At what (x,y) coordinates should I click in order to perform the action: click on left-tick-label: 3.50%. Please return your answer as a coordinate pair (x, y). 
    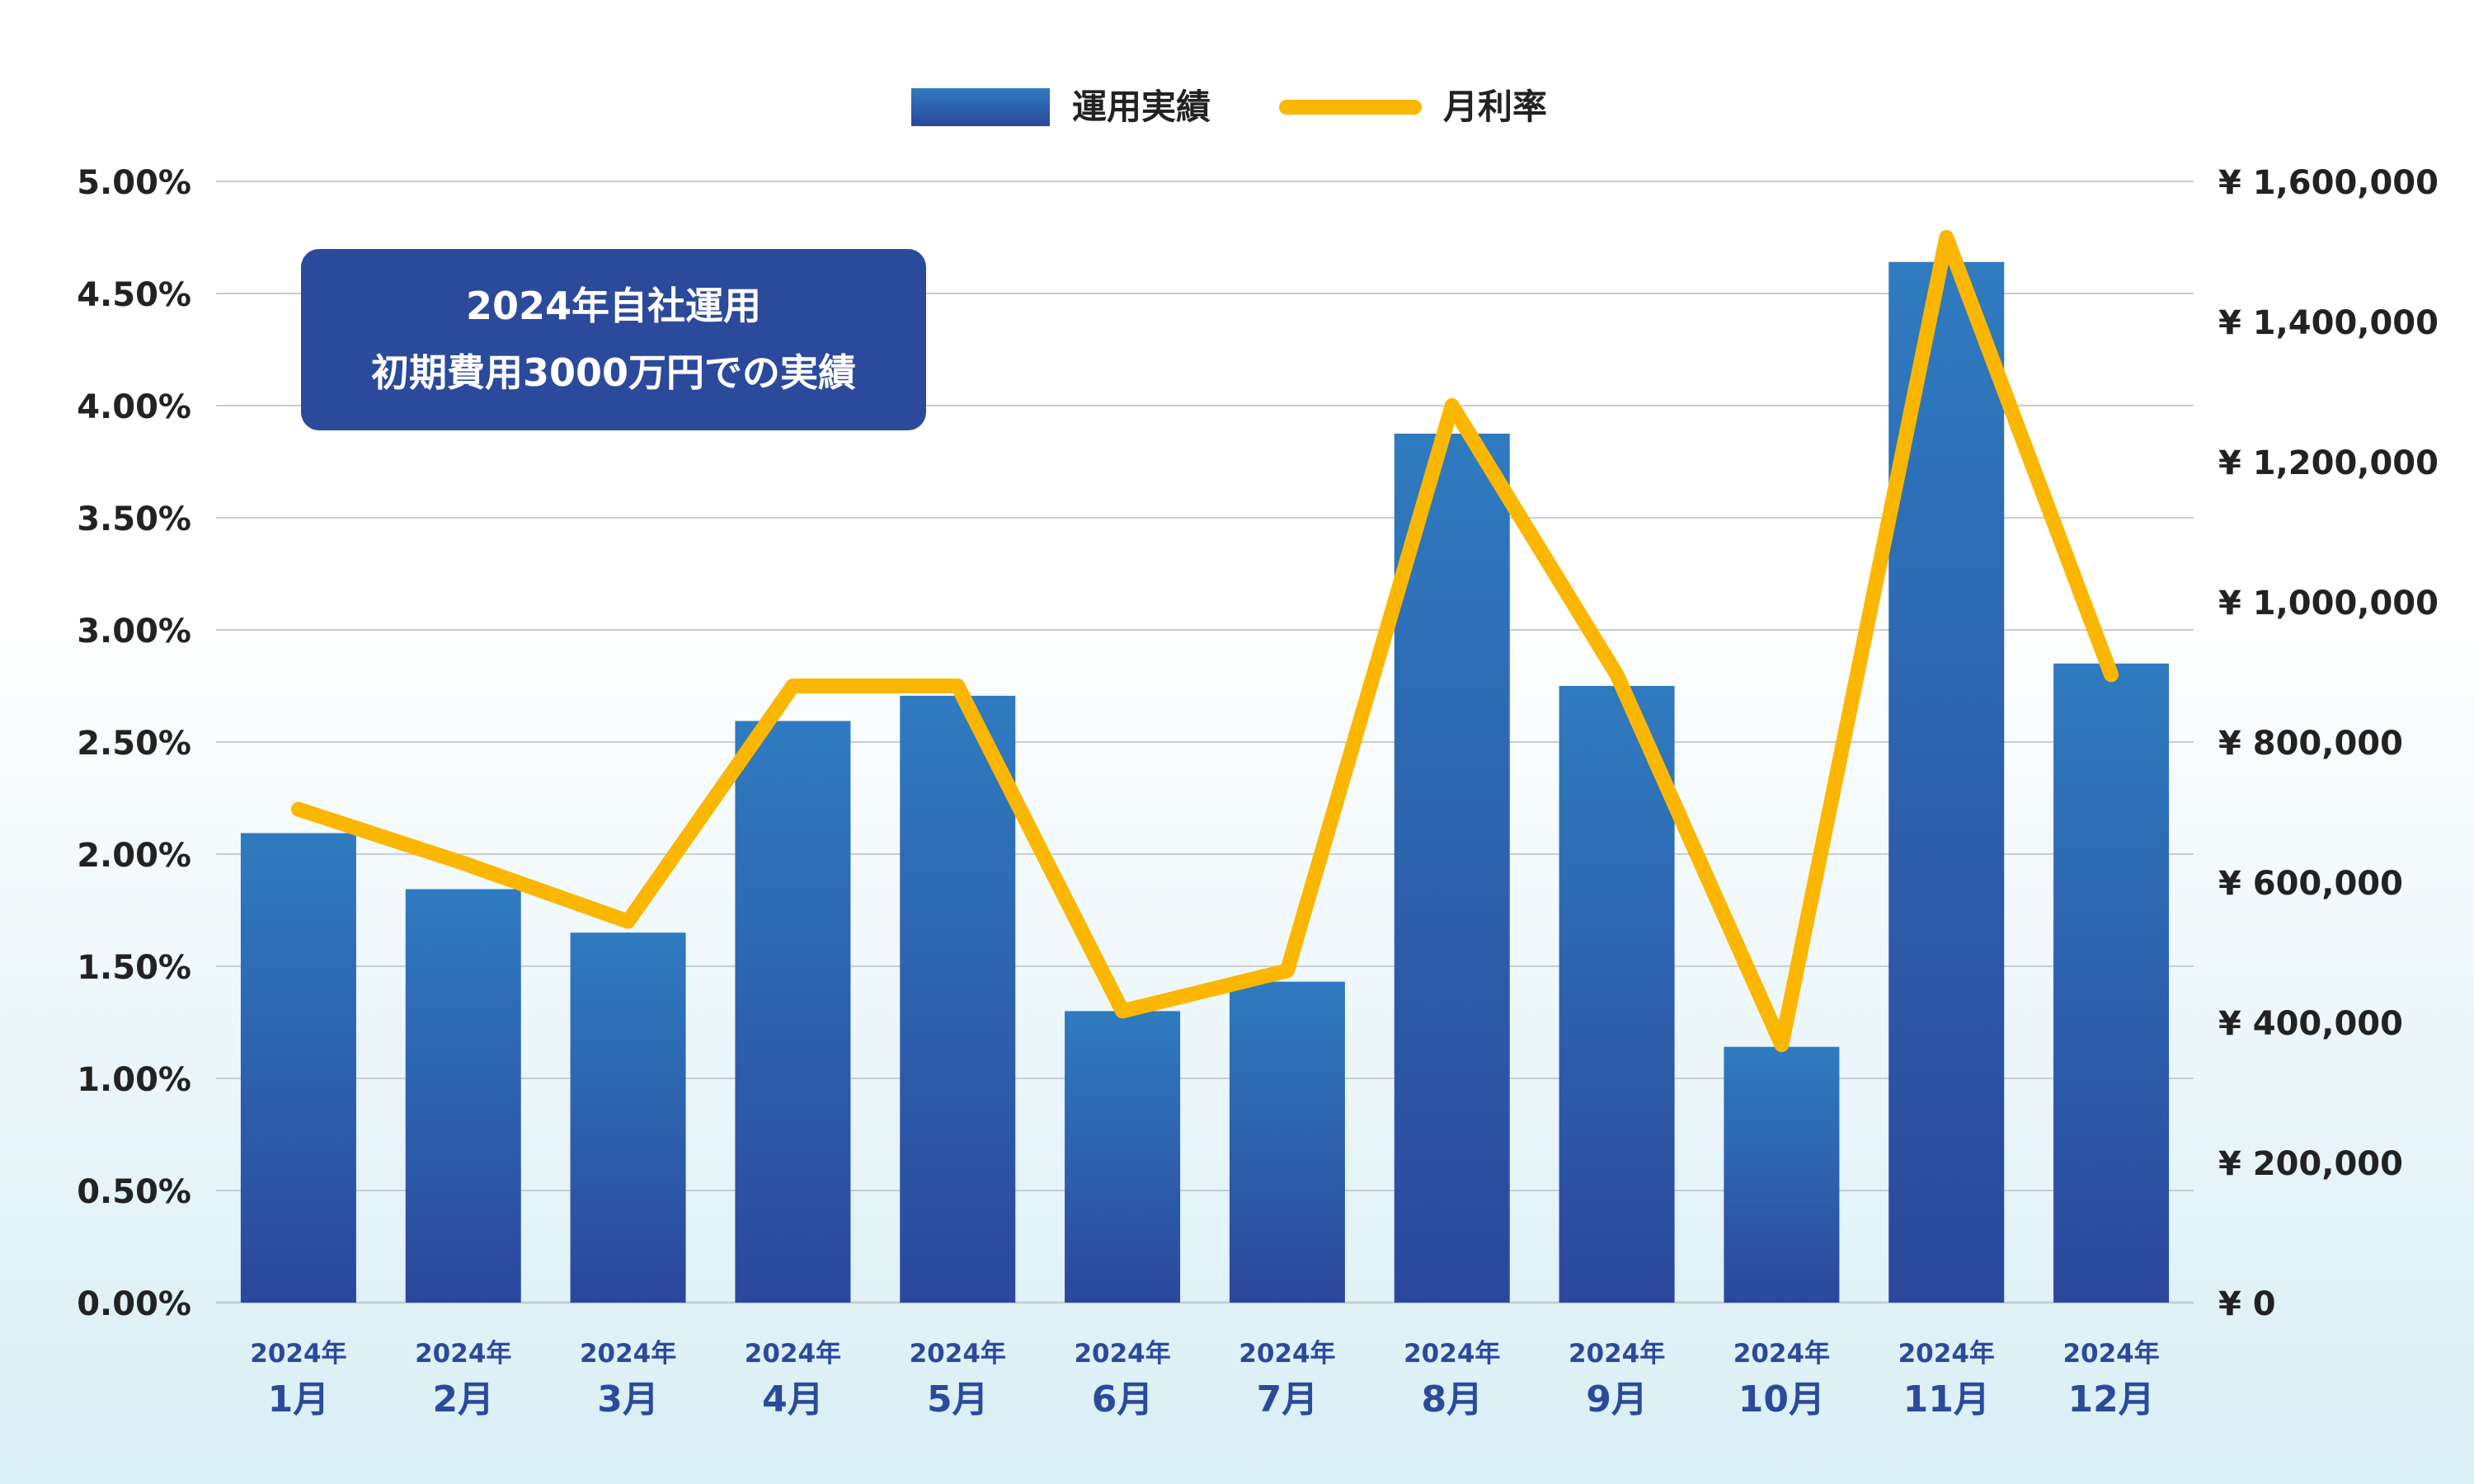
    Looking at the image, I should click on (134, 519).